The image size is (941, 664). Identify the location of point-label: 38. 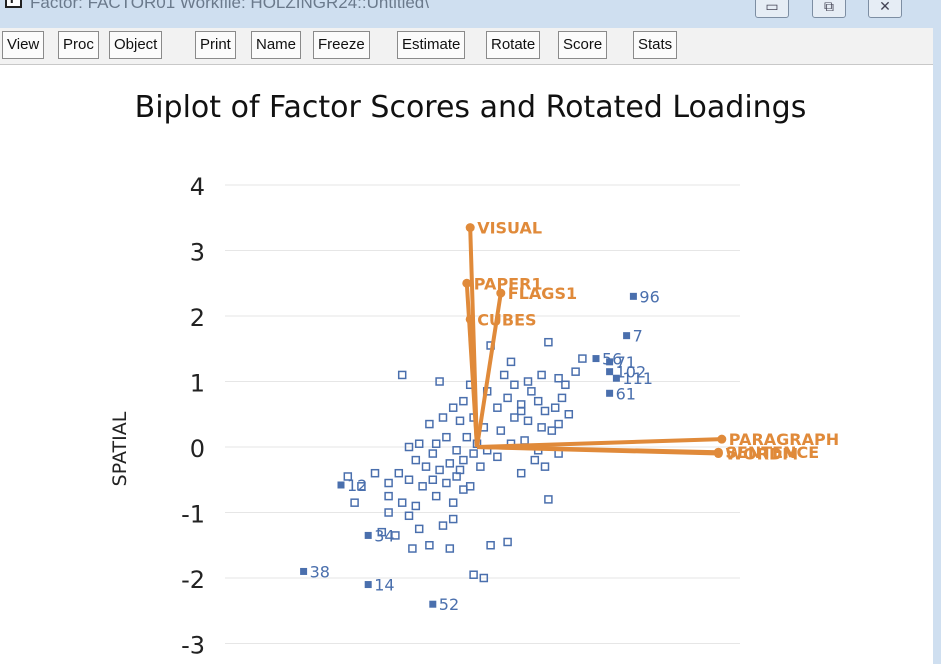
(320, 571).